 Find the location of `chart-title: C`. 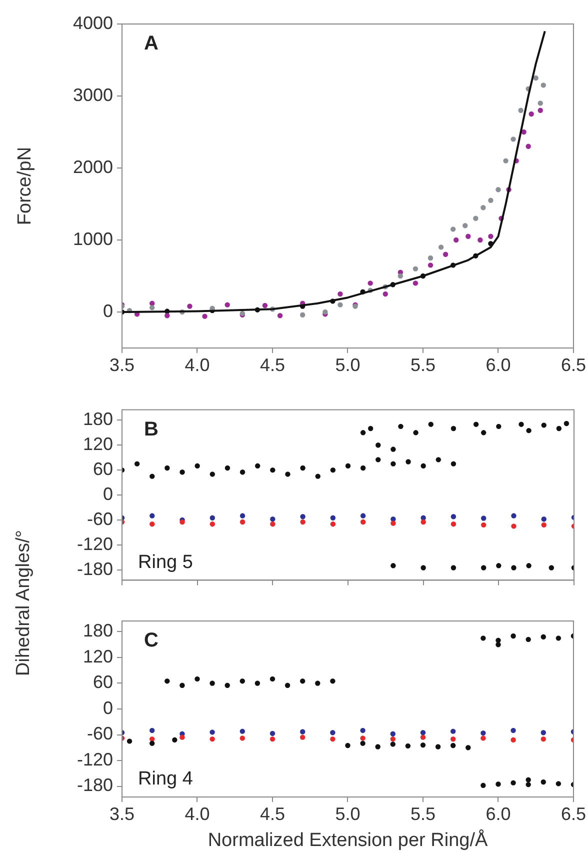

chart-title: C is located at coordinates (151, 641).